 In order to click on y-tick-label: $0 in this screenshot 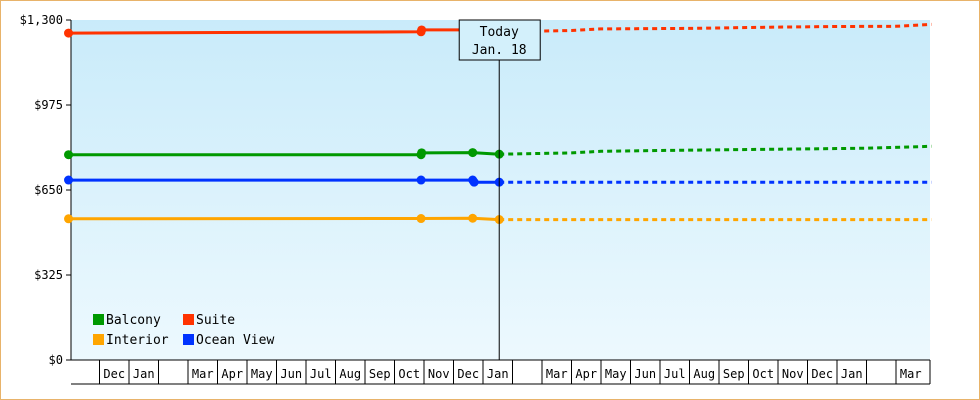, I will do `click(56, 360)`.